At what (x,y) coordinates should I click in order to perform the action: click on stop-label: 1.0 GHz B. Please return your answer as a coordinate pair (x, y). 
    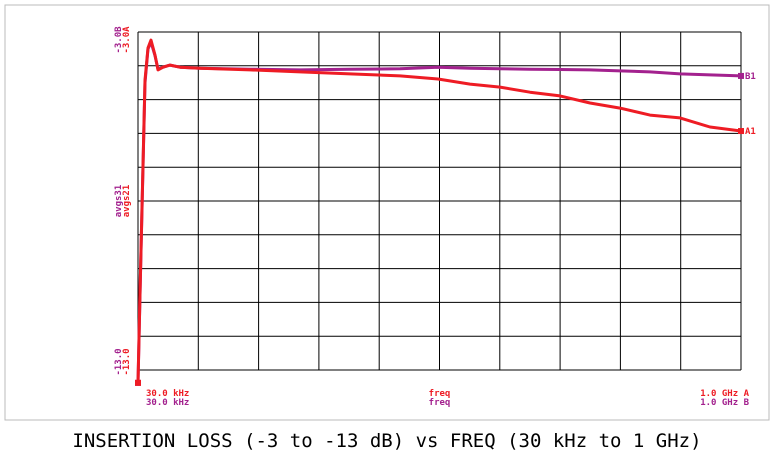
    Looking at the image, I should click on (724, 403).